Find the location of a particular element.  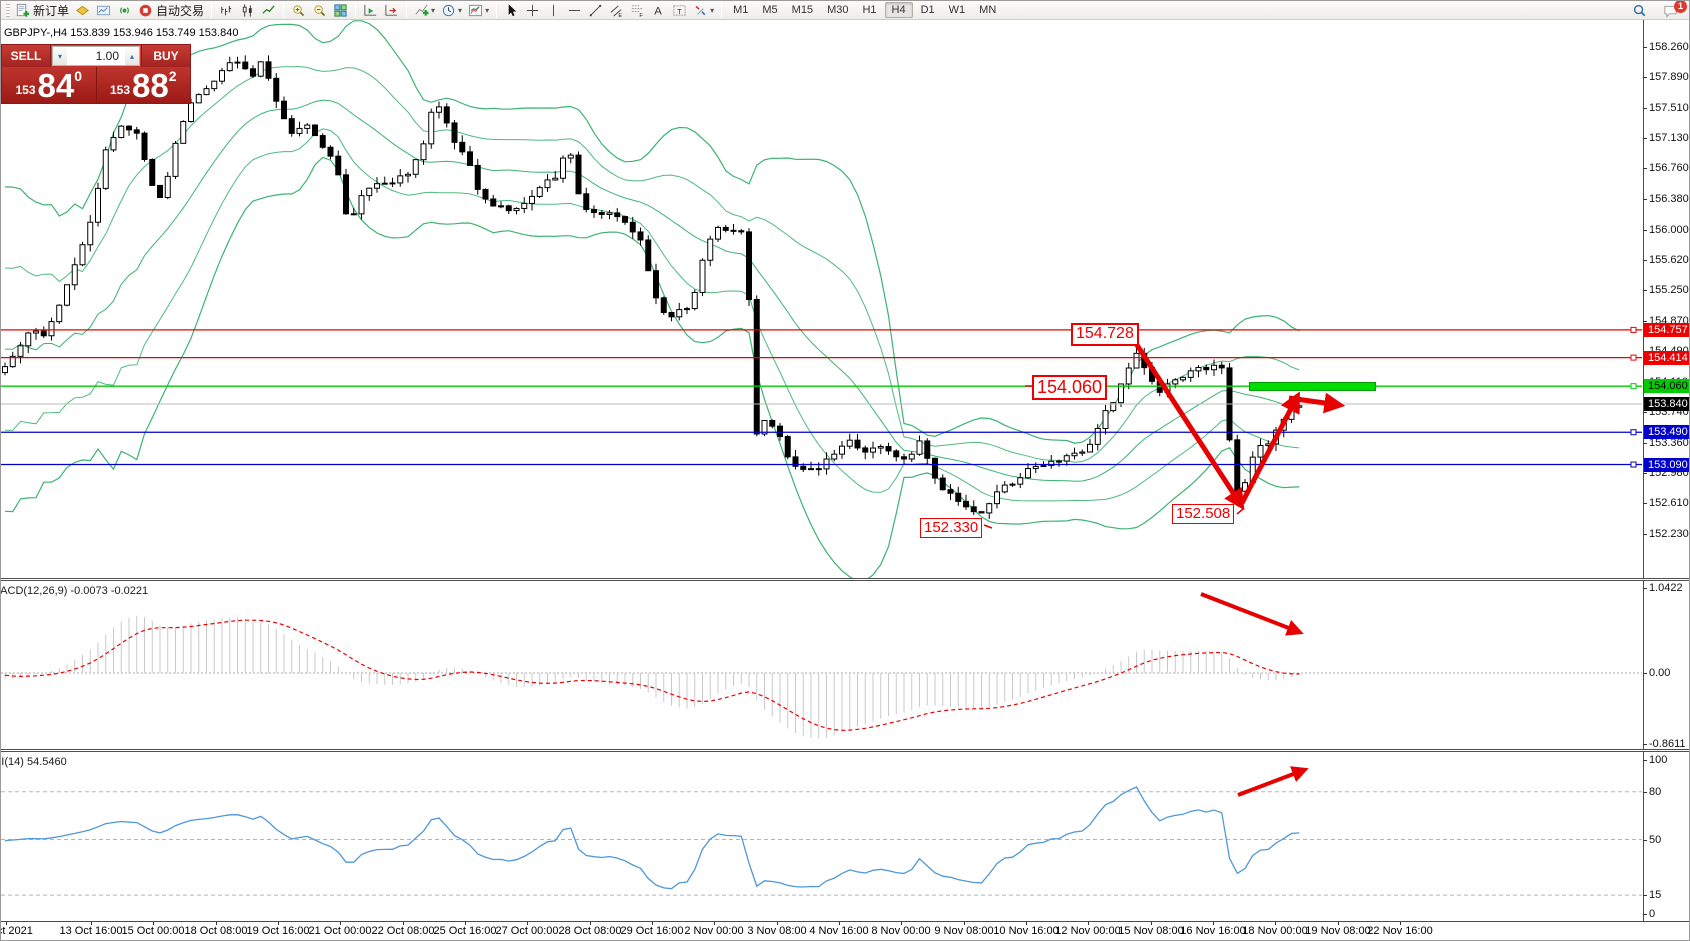

macd-histogram is located at coordinates (652, 677).